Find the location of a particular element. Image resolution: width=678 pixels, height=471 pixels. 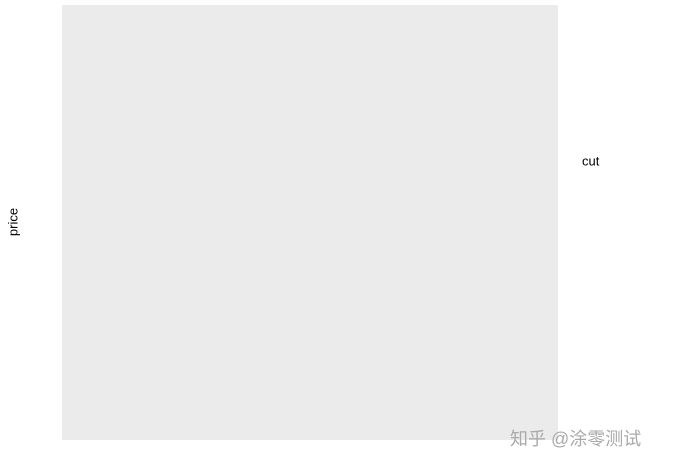

y-axis-label: price is located at coordinates (12, 222).